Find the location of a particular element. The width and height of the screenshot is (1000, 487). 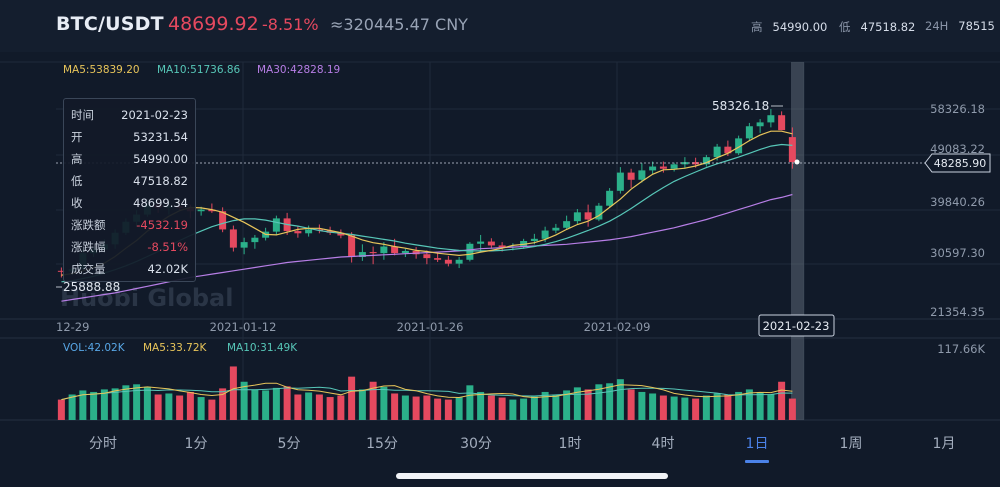

interval-tab: 分时 is located at coordinates (103, 444).